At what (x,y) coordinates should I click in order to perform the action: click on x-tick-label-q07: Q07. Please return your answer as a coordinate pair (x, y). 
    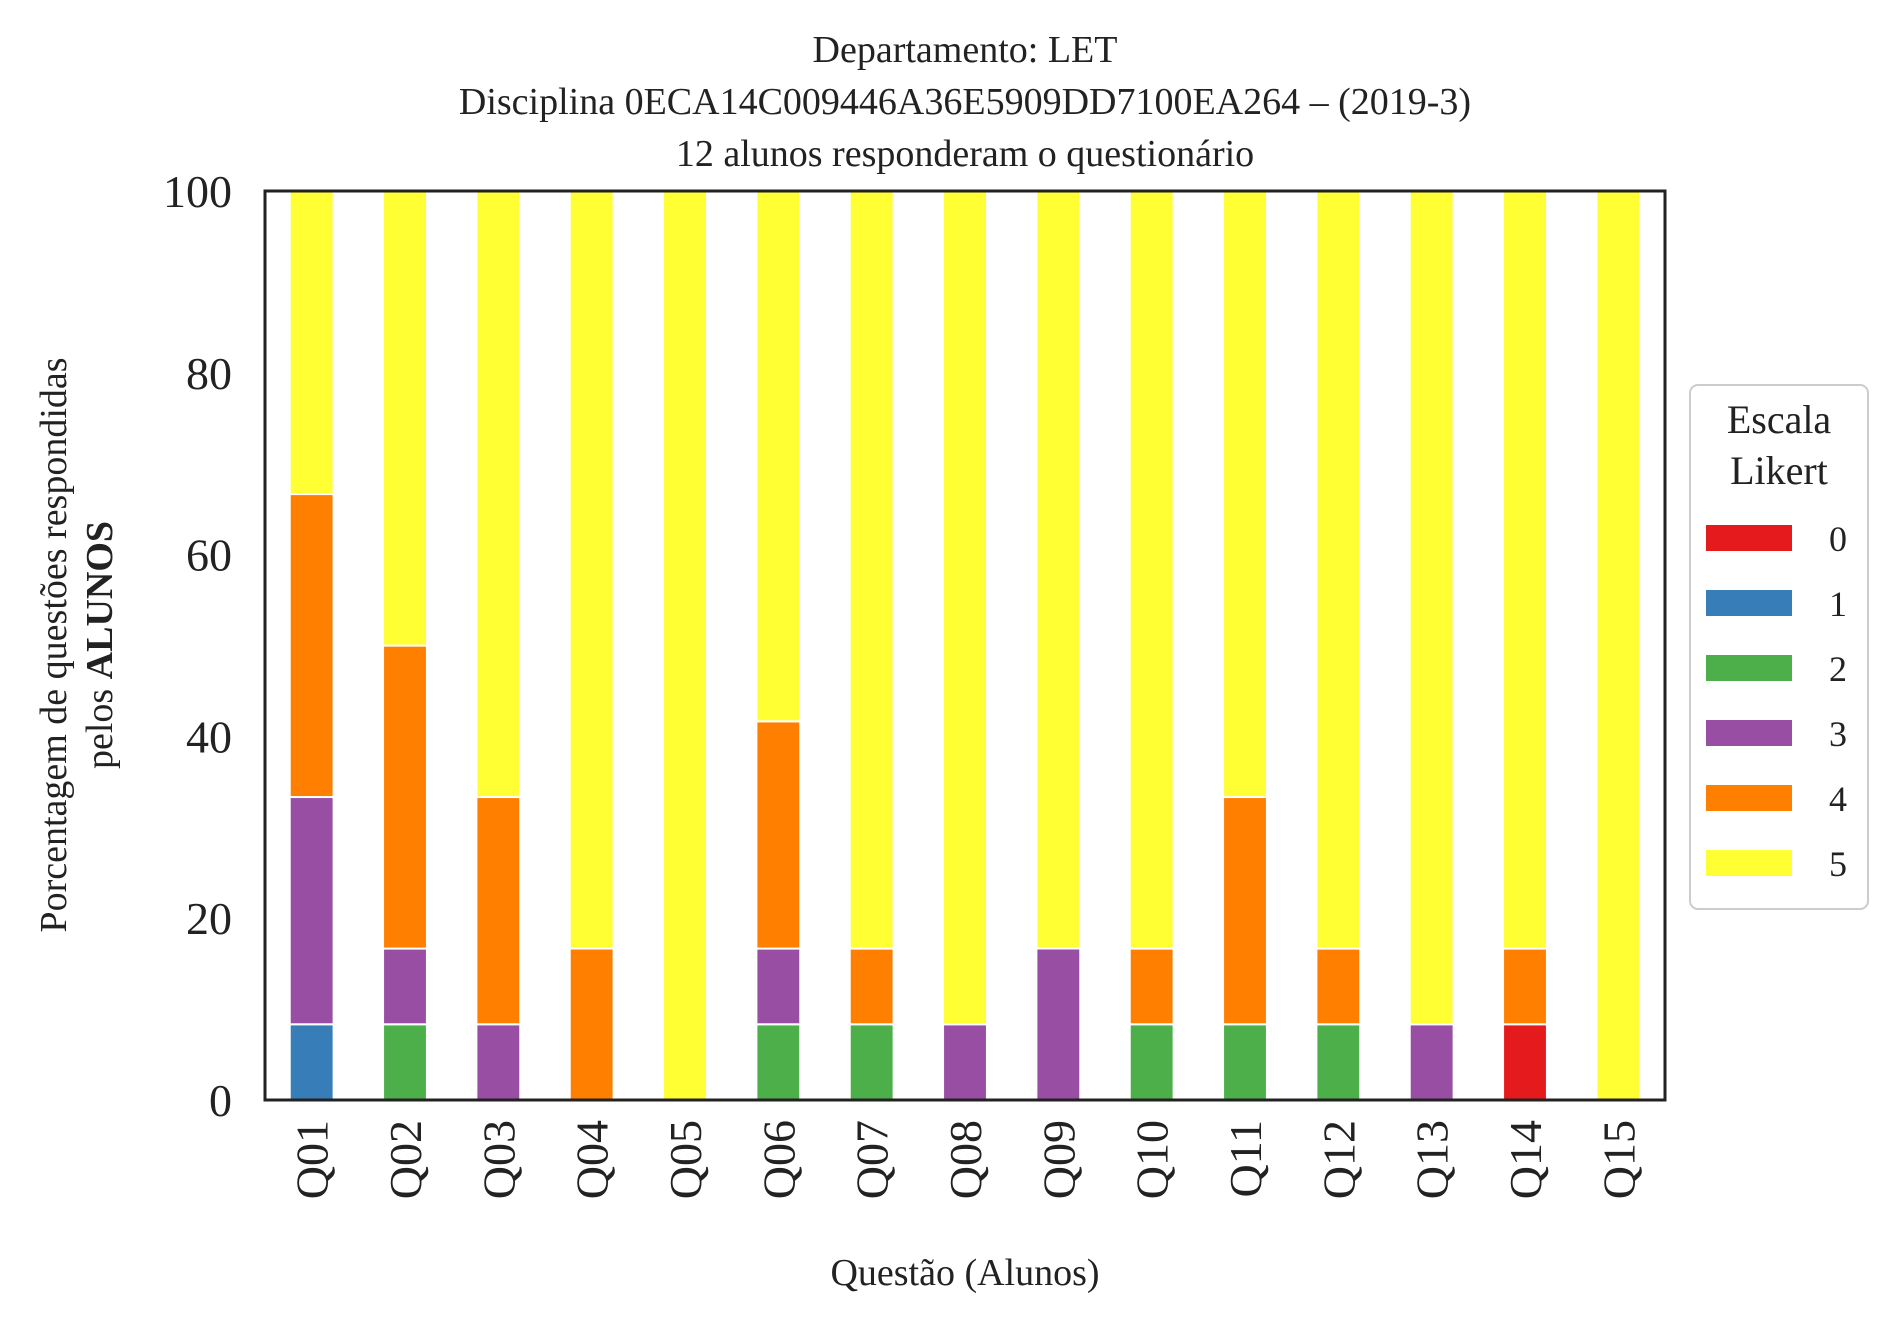
    Looking at the image, I should click on (872, 1159).